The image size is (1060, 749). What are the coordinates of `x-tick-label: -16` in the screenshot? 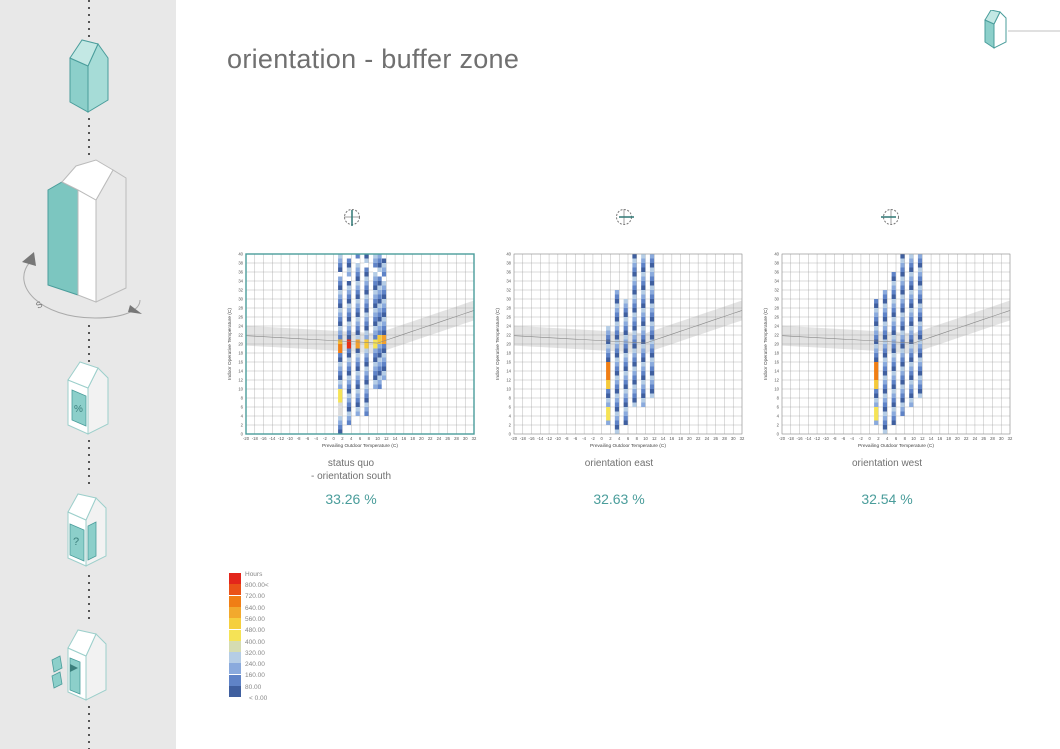 It's located at (800, 438).